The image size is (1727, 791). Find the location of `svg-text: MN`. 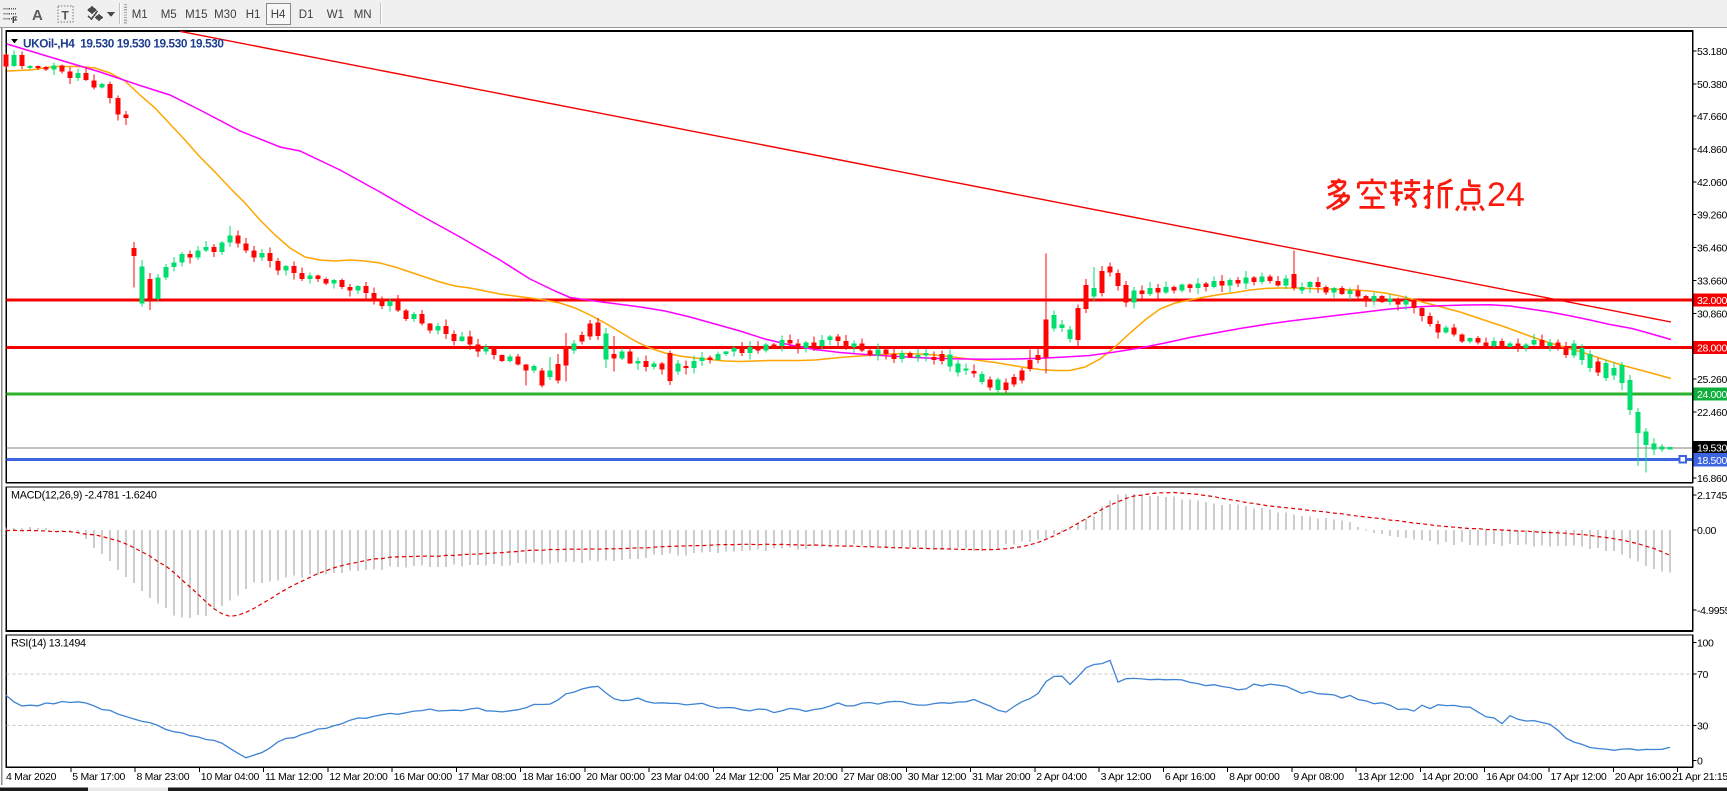

svg-text: MN is located at coordinates (363, 15).